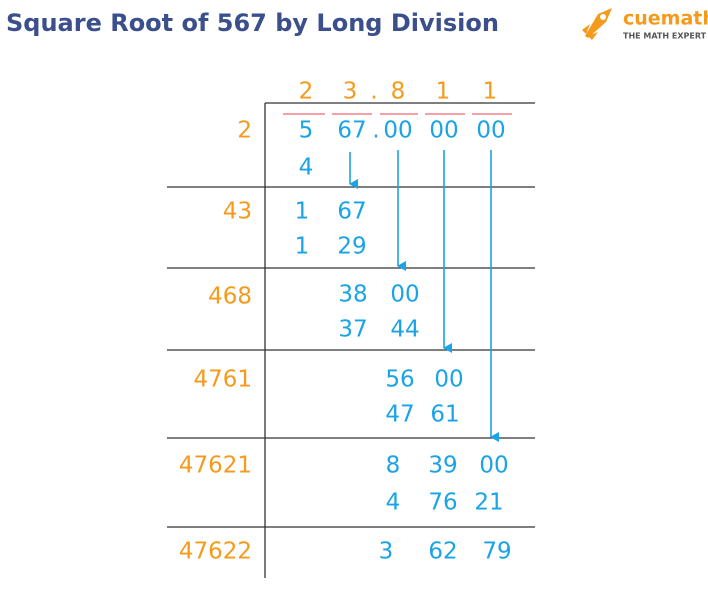 The height and width of the screenshot is (593, 708). Describe the element at coordinates (386, 552) in the screenshot. I see `working-number: 3` at that location.